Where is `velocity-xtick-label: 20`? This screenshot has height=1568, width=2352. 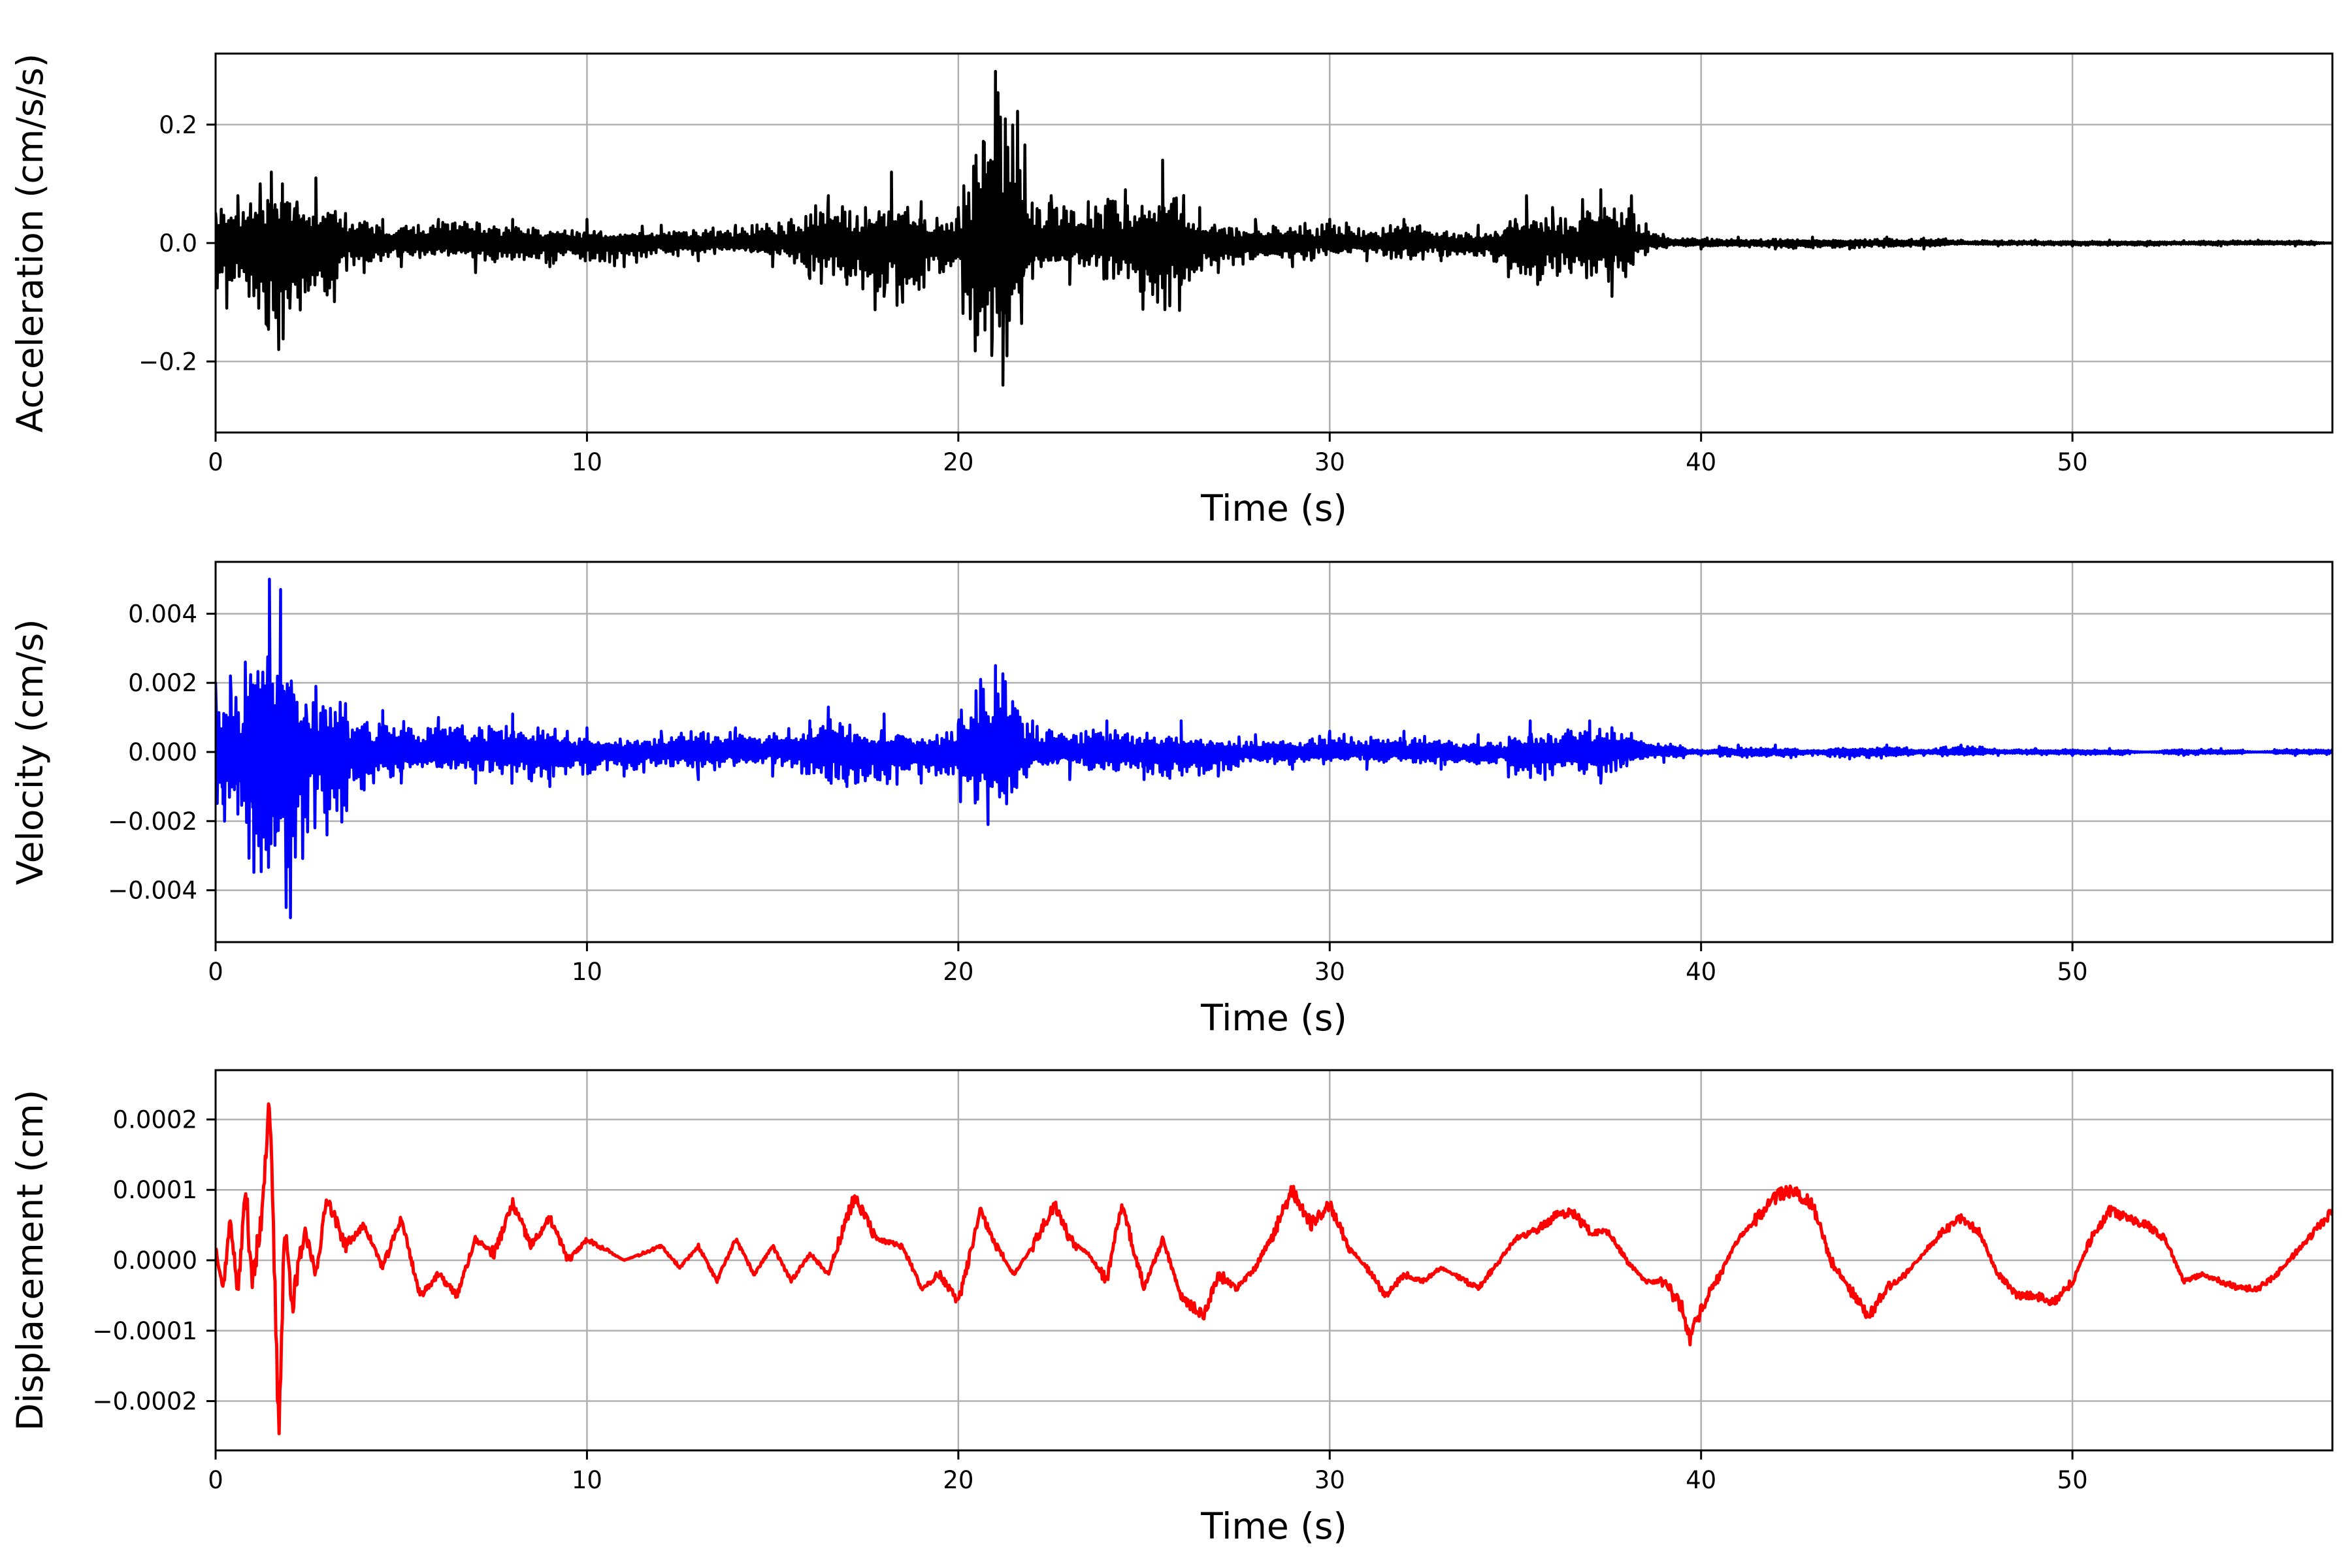 velocity-xtick-label: 20 is located at coordinates (958, 972).